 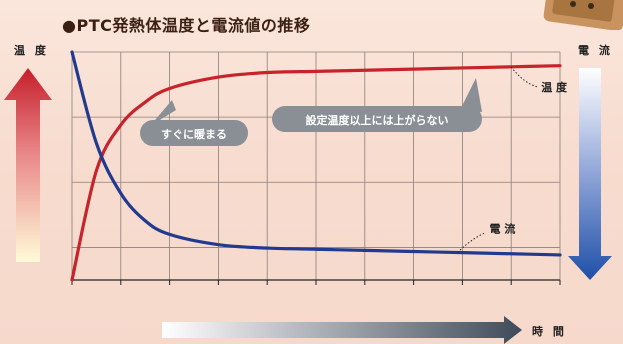 What do you see at coordinates (31, 50) in the screenshot?
I see `temperature-axis-label: 温 度` at bounding box center [31, 50].